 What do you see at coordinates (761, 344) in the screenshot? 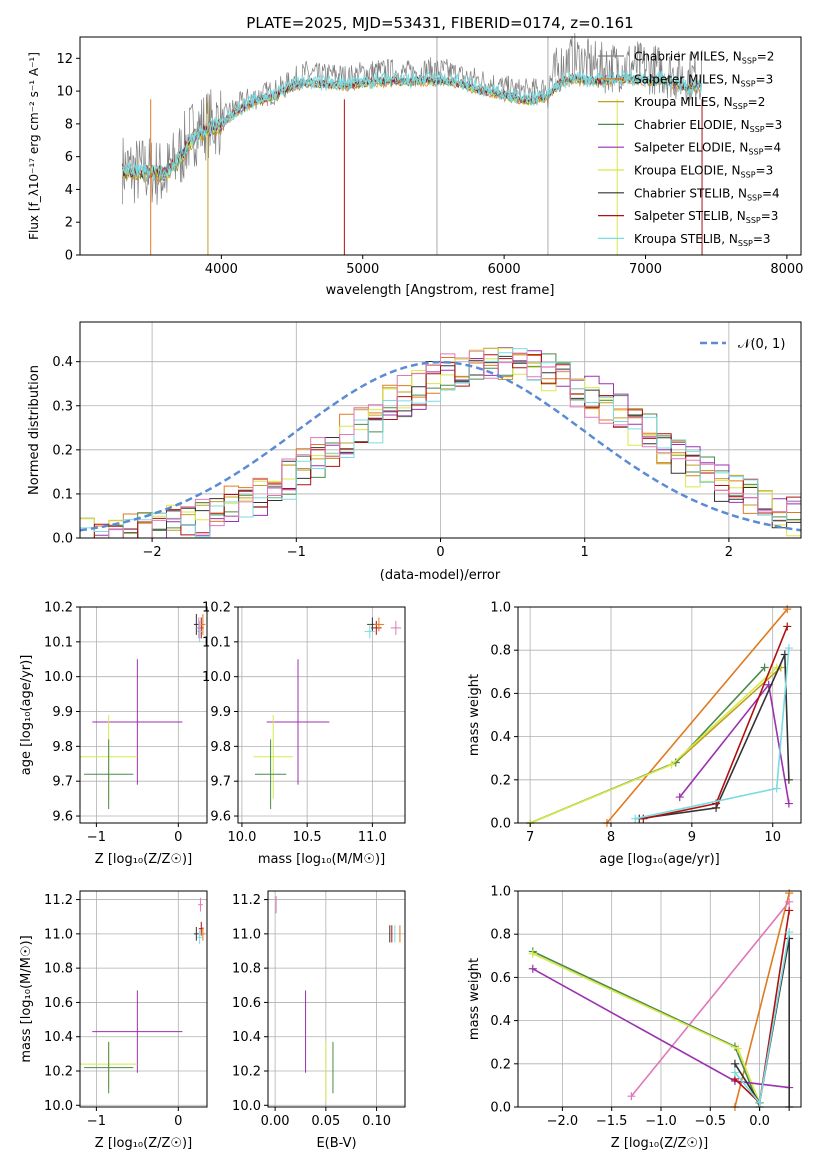
I see `normal-legend-label: 𝒩(0, 1)` at bounding box center [761, 344].